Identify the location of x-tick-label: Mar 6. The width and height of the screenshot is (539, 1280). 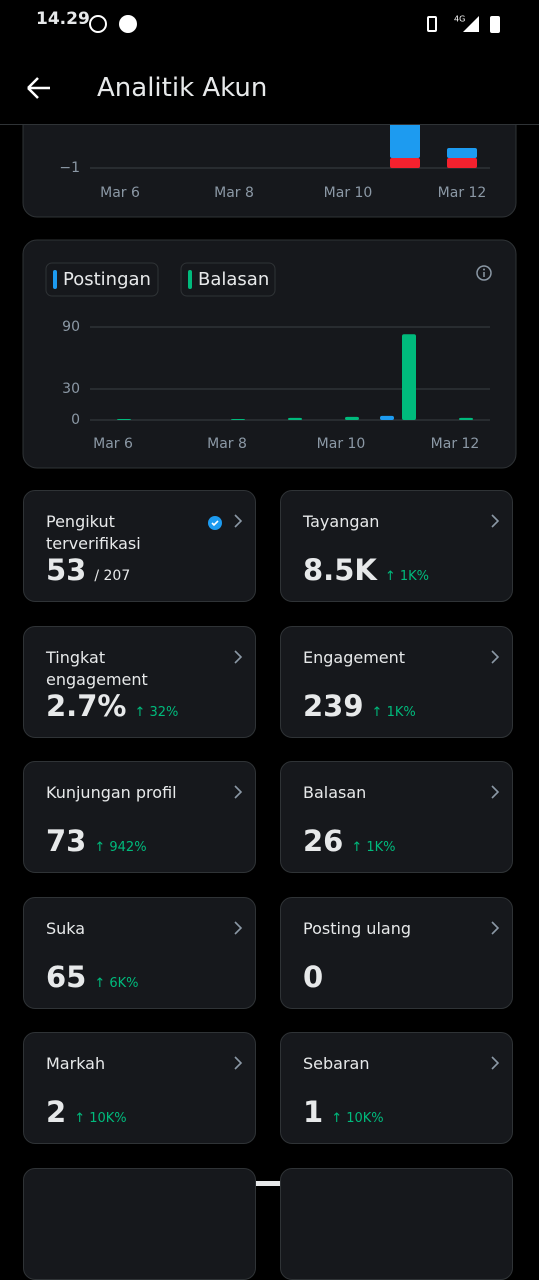
(120, 193).